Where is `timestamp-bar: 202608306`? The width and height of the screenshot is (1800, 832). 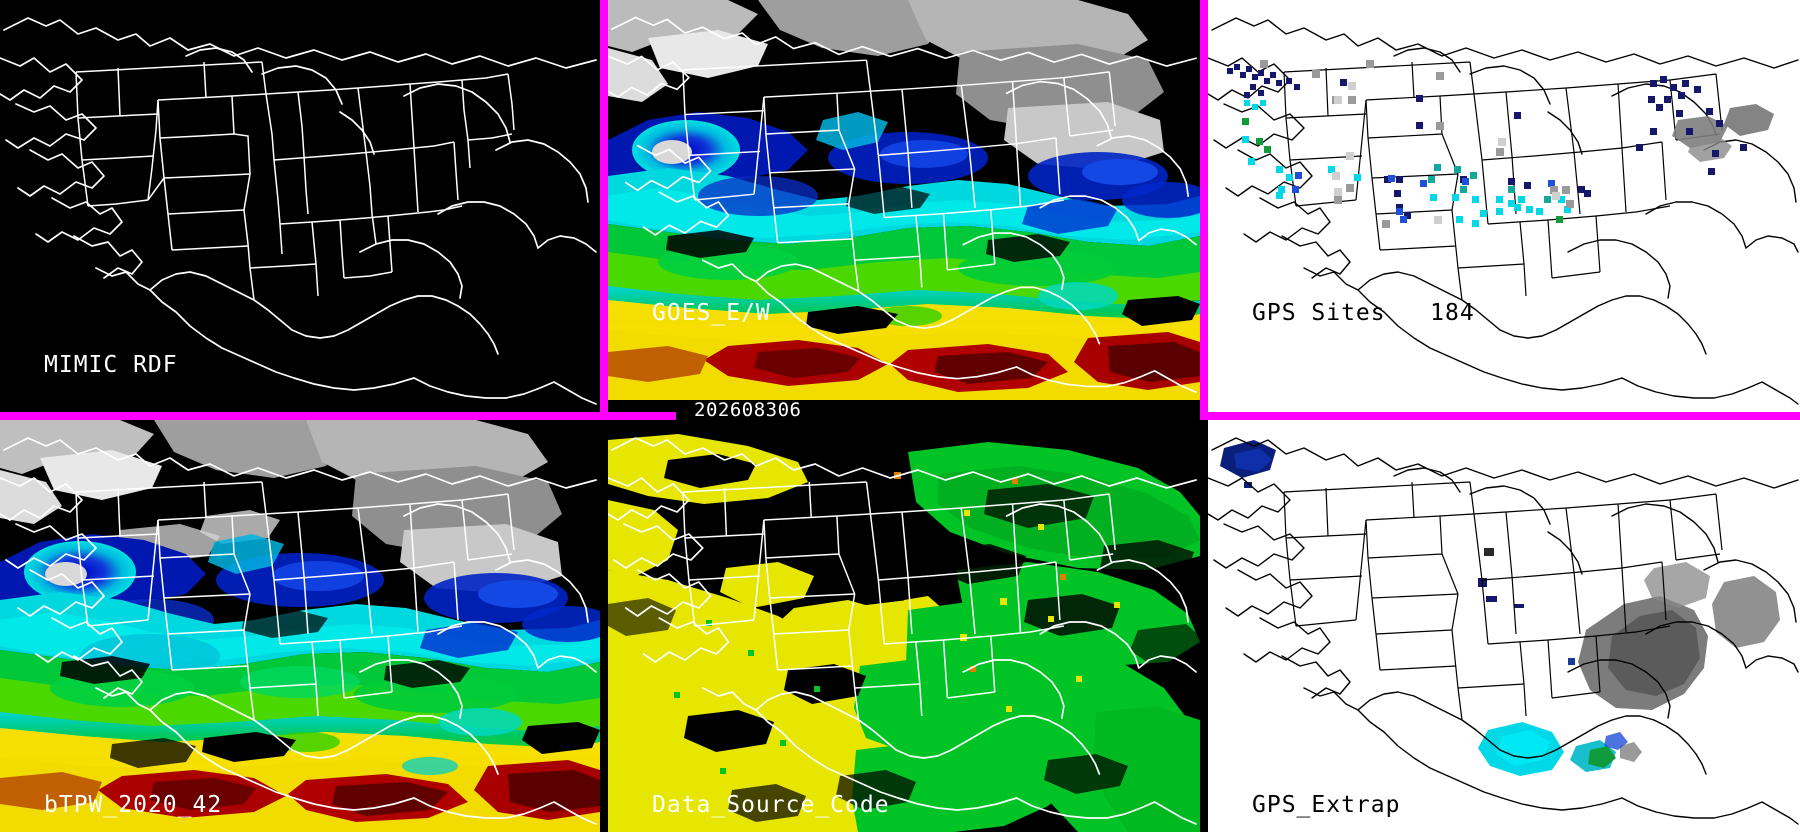 timestamp-bar: 202608306 is located at coordinates (938, 410).